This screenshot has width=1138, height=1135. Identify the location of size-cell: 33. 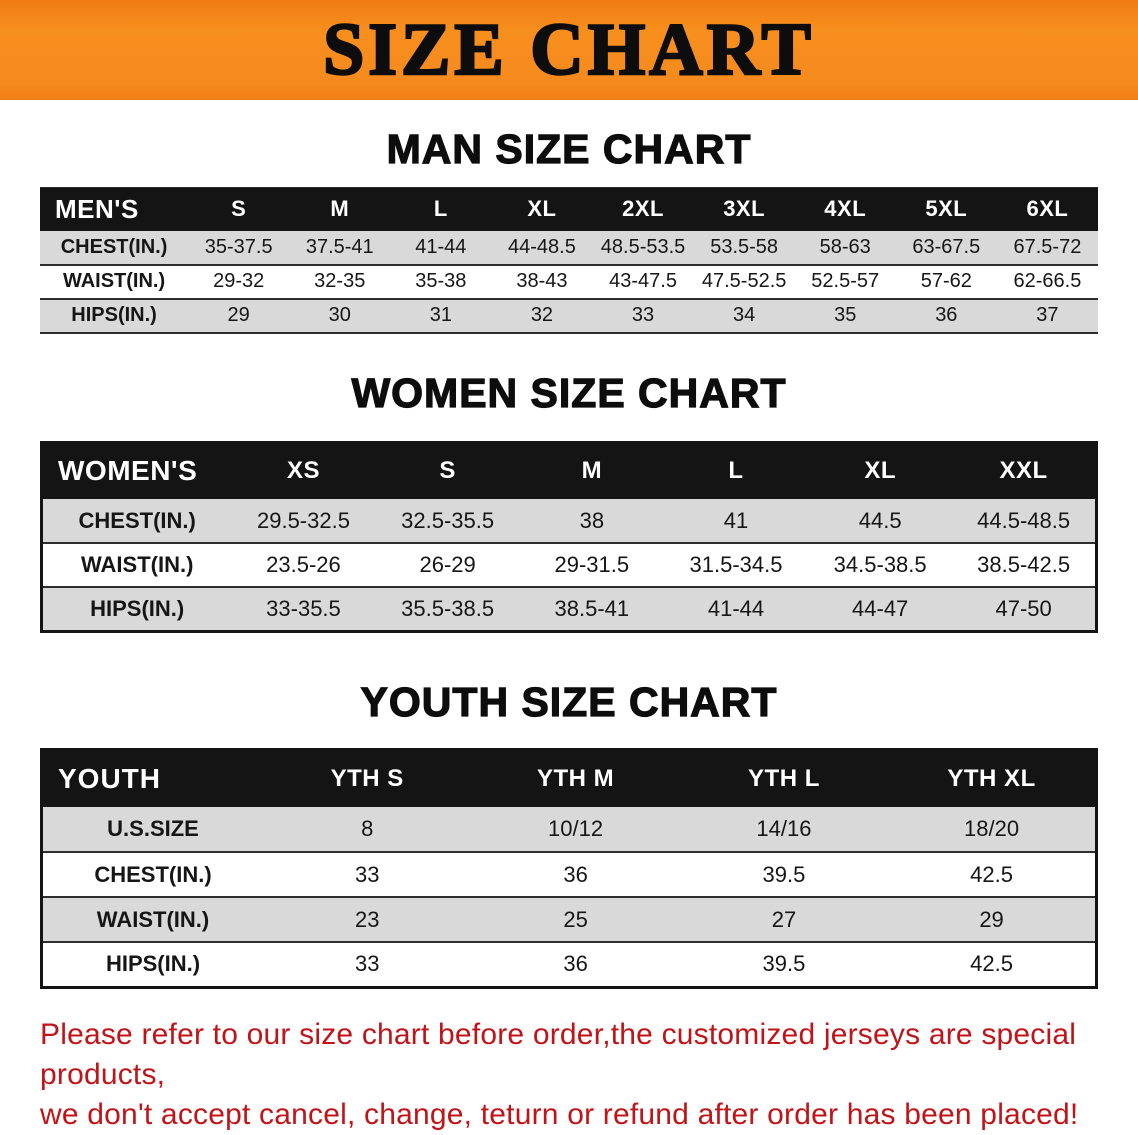
(643, 315).